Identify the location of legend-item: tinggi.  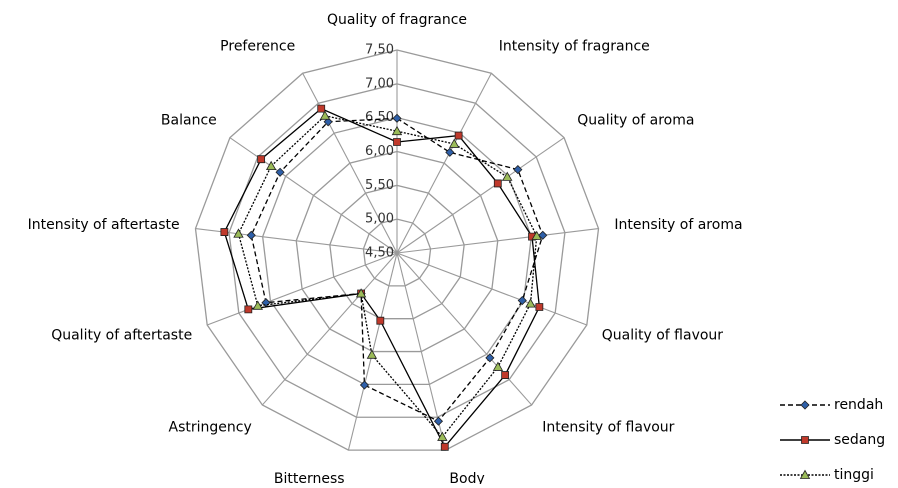
(827, 475).